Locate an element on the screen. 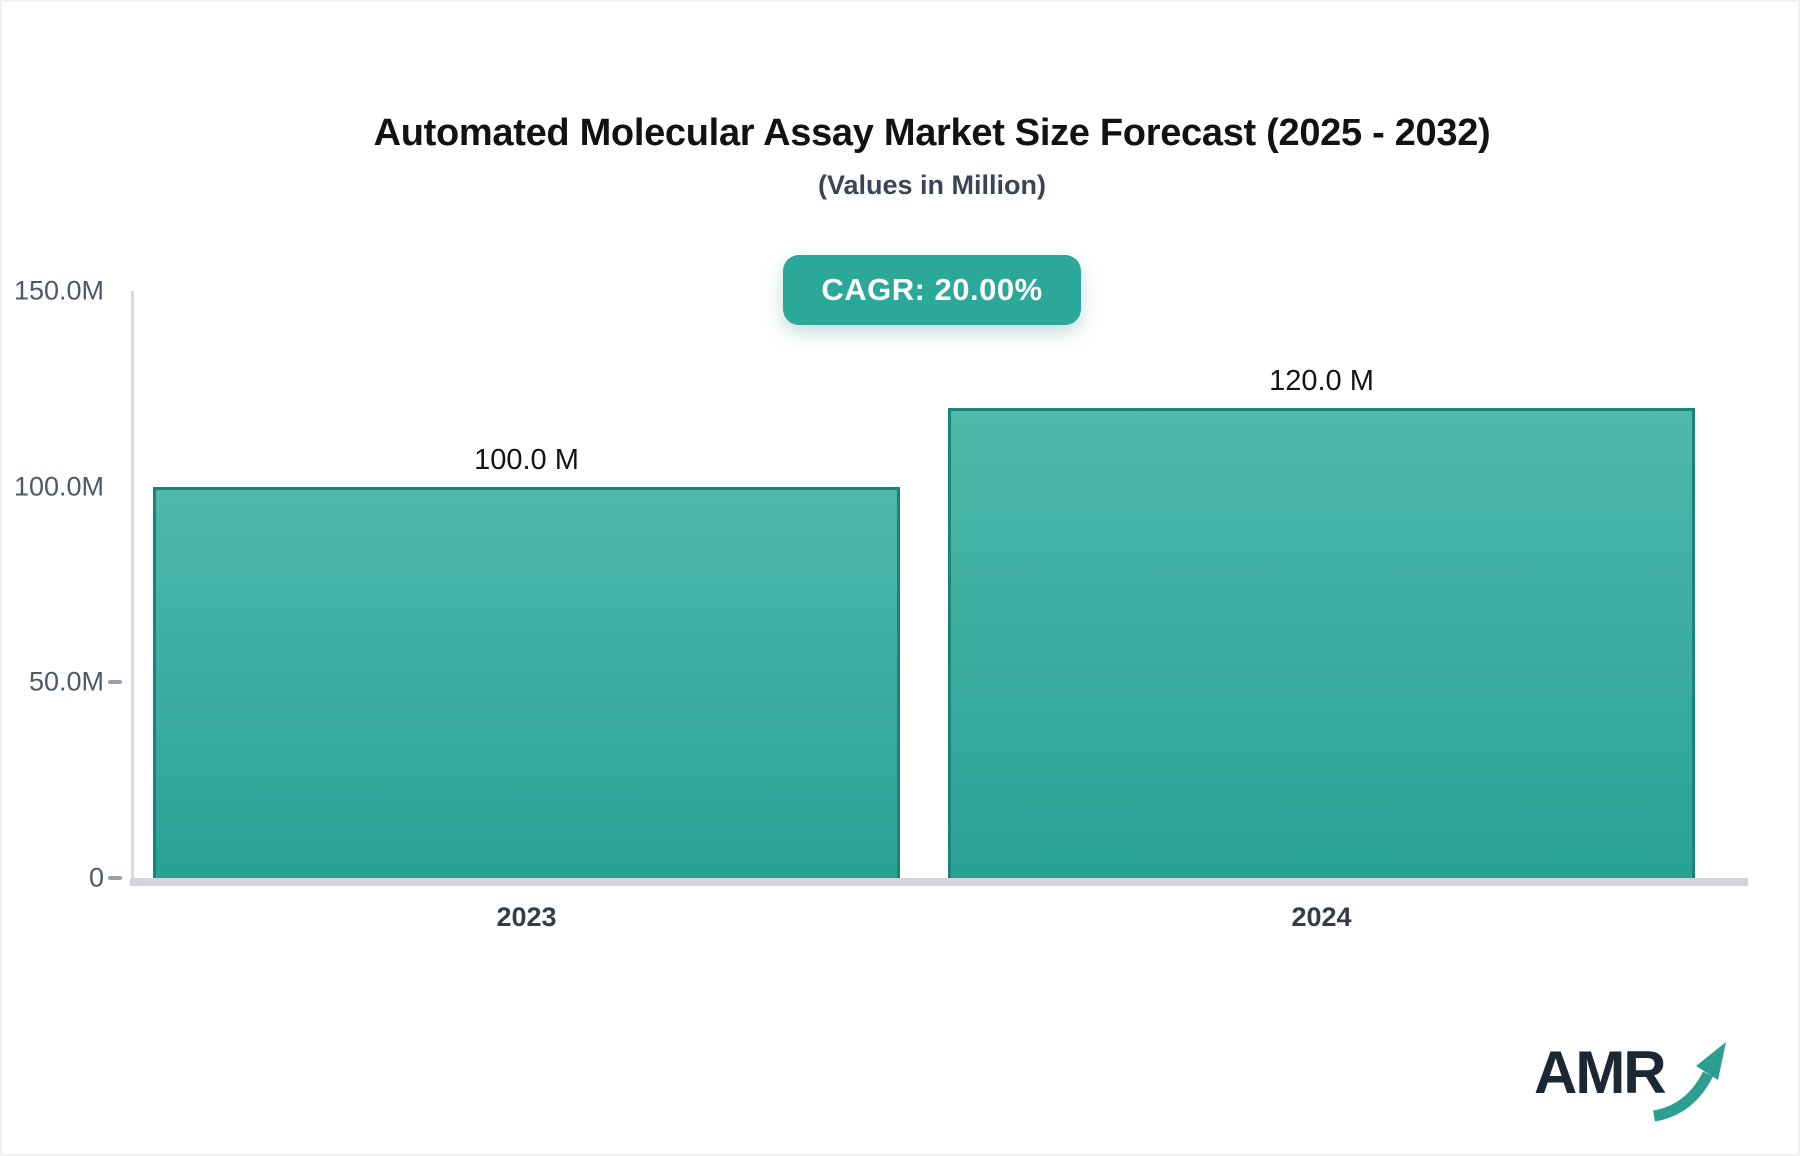 The height and width of the screenshot is (1156, 1800). x-axis-label: 2024 is located at coordinates (1321, 917).